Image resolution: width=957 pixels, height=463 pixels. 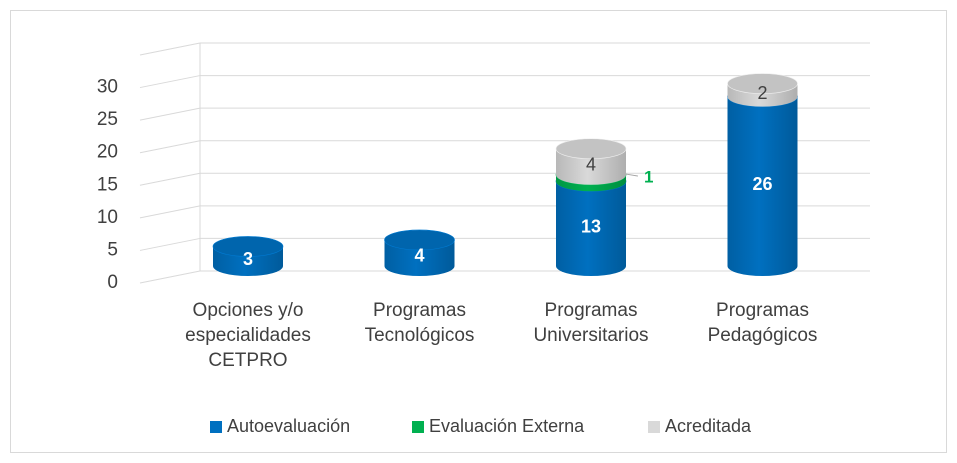 I want to click on legend-label: Autoevaluación, so click(x=289, y=426).